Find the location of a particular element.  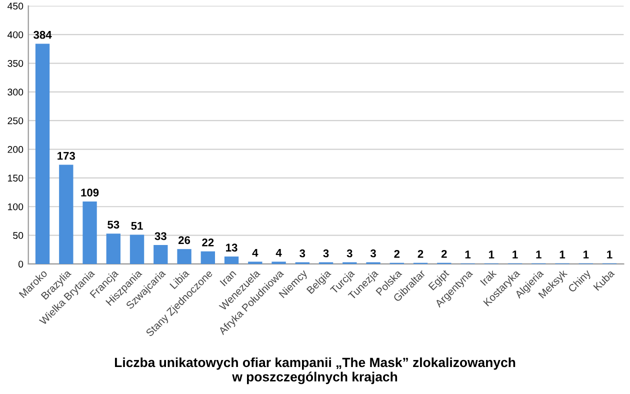

data-label: 53 is located at coordinates (114, 224).